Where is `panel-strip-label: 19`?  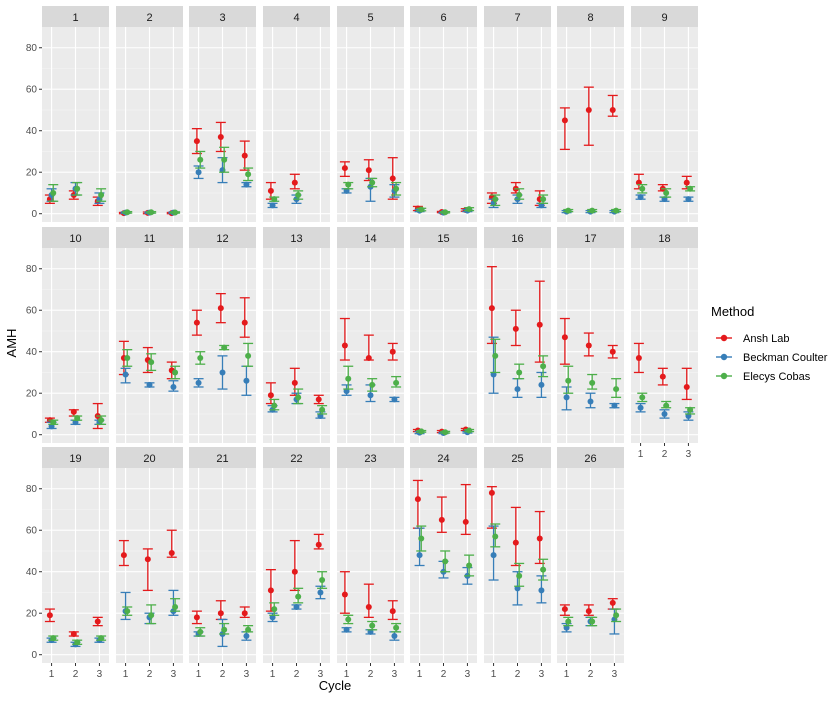
panel-strip-label: 19 is located at coordinates (75, 459).